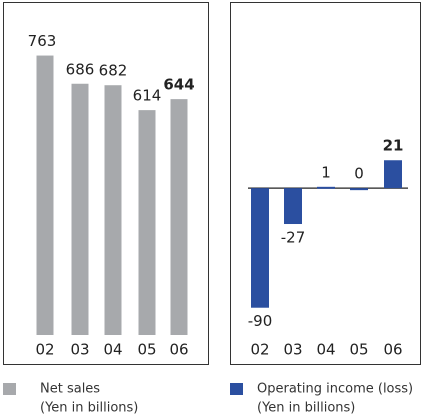  Describe the element at coordinates (335, 389) in the screenshot. I see `legend-label: Operating income (loss)` at that location.